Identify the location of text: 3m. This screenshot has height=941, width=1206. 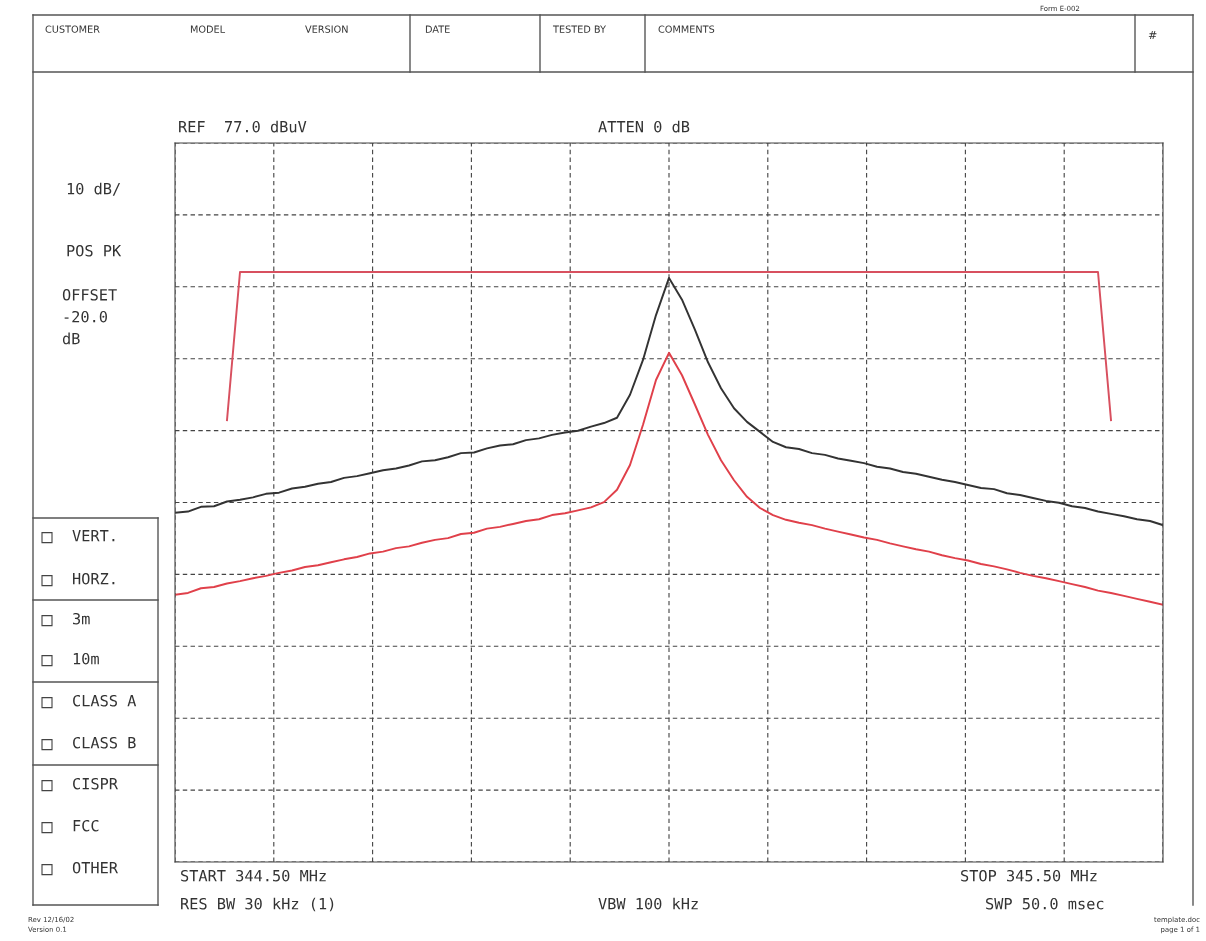
(81, 618).